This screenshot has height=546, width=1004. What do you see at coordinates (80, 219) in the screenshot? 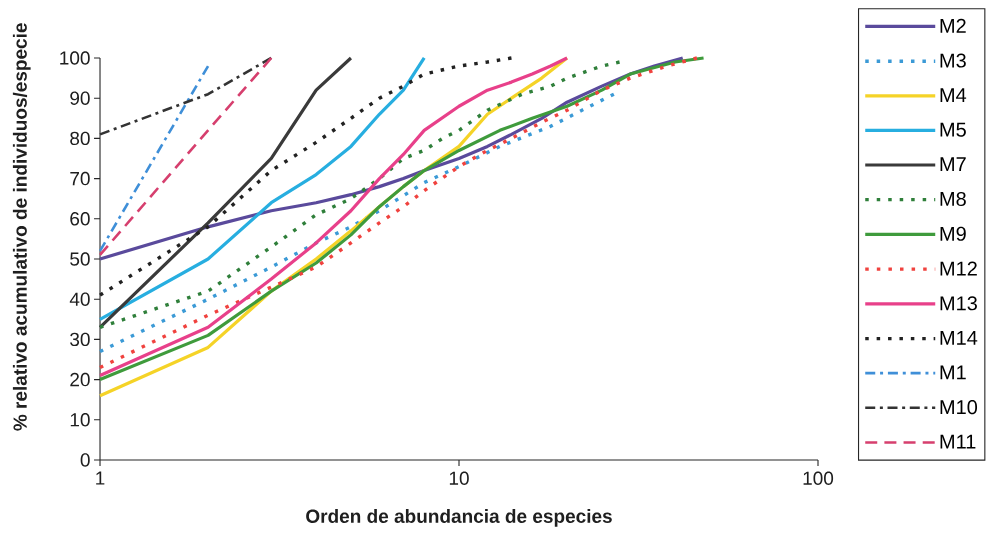
I see `y-tick-label: 60` at bounding box center [80, 219].